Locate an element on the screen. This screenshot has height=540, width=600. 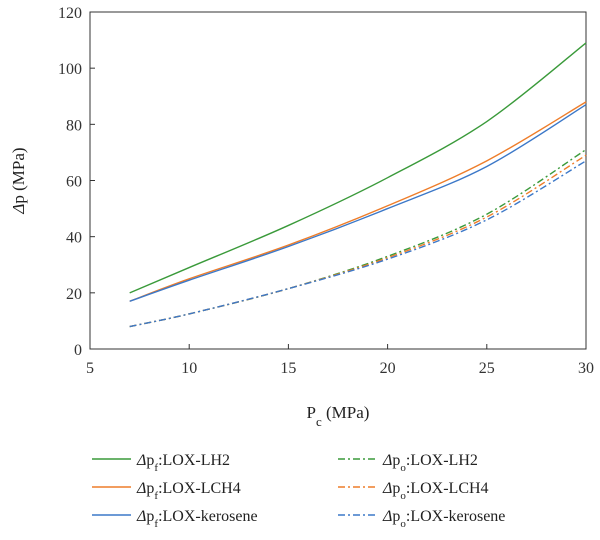
y-tick-label: 120 is located at coordinates (70, 13).